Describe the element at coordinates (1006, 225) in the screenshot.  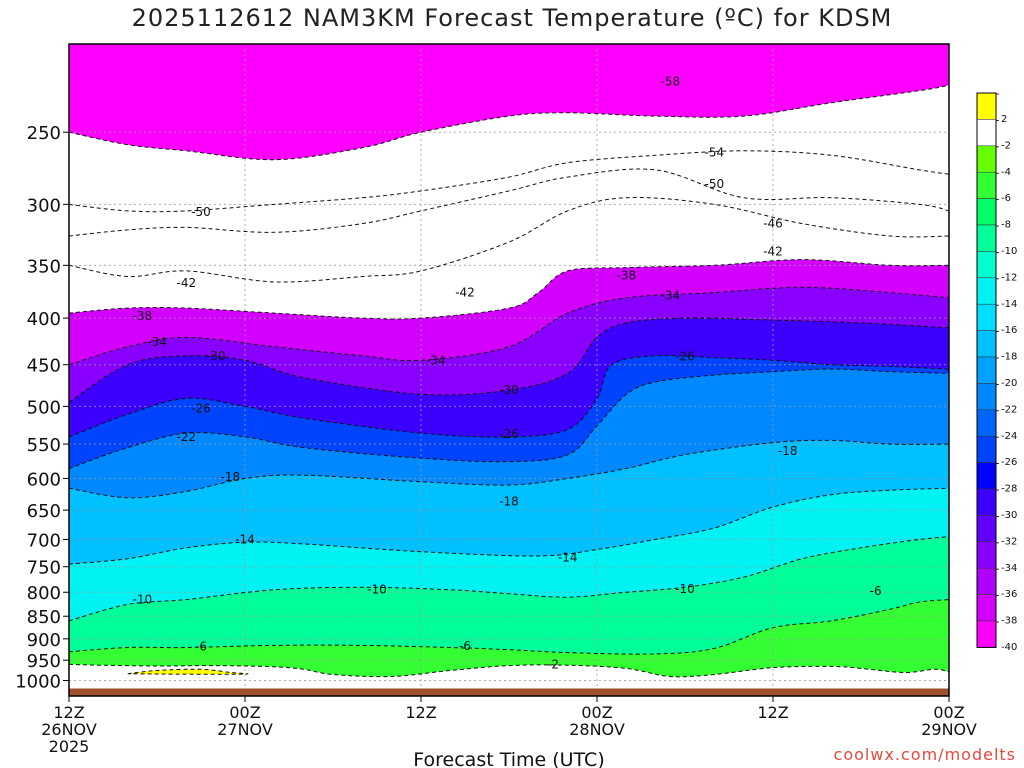
I see `colorbar-label: -8` at that location.